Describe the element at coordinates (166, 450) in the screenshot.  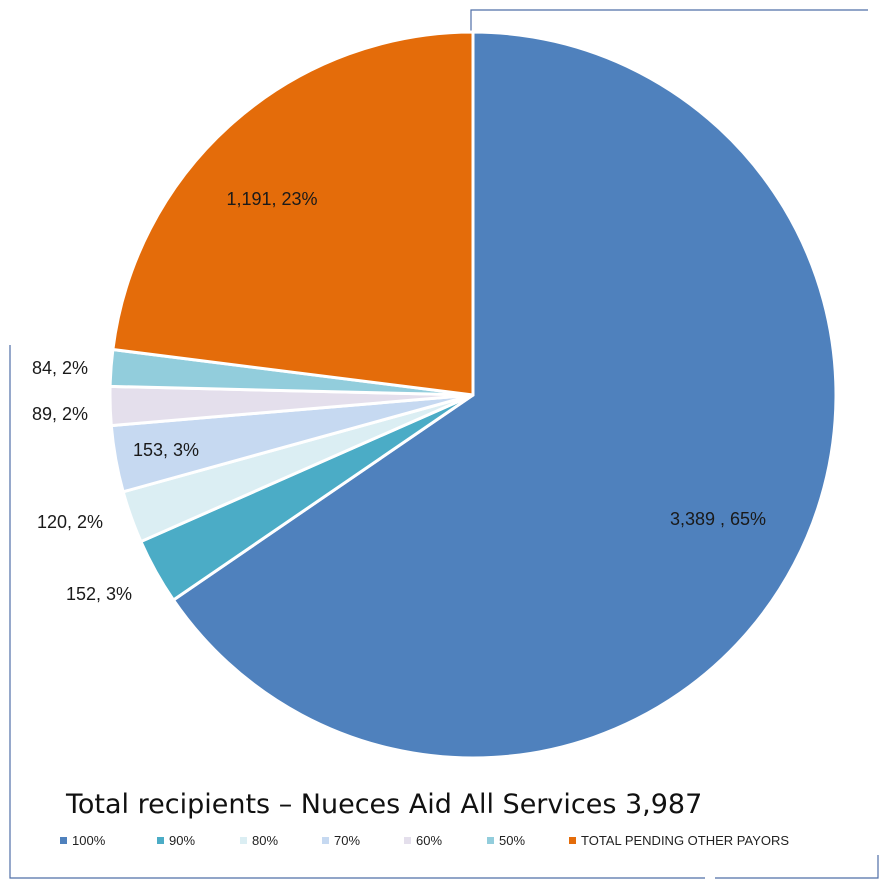
I see `data-label-3: 153, 3%` at that location.